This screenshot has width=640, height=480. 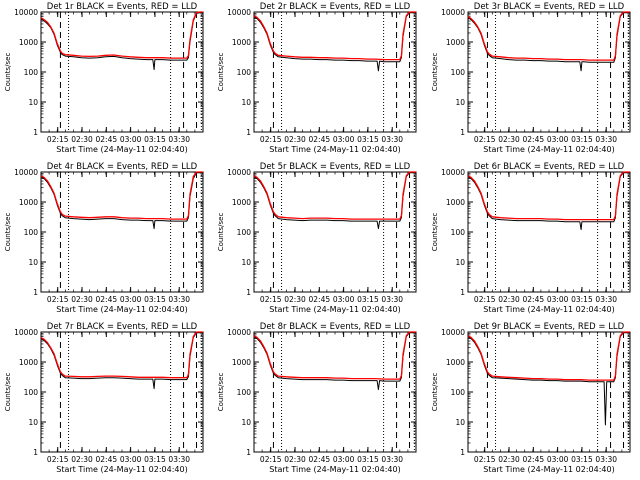 I want to click on panel-title: Det 1r BLACK = Events, RED = LLD, so click(x=122, y=7).